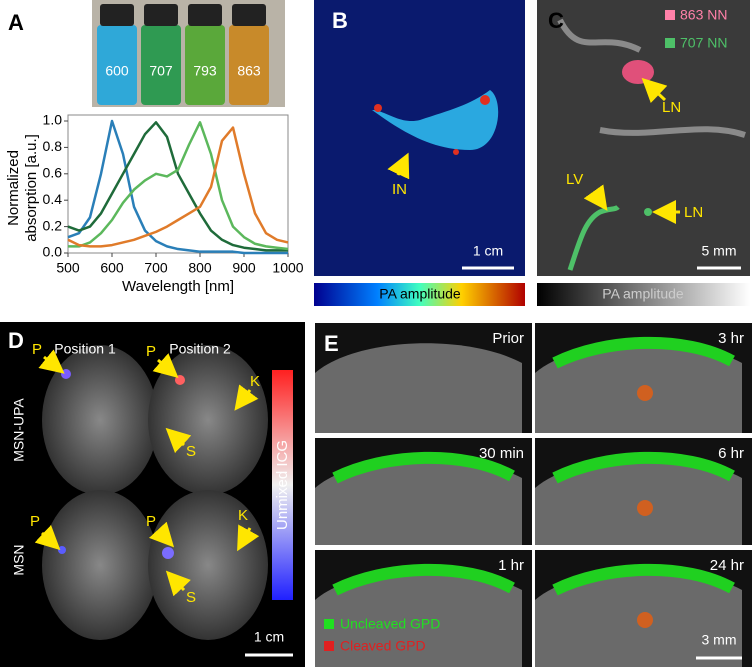 This screenshot has width=752, height=672. I want to click on pa-image, so click(419, 138).